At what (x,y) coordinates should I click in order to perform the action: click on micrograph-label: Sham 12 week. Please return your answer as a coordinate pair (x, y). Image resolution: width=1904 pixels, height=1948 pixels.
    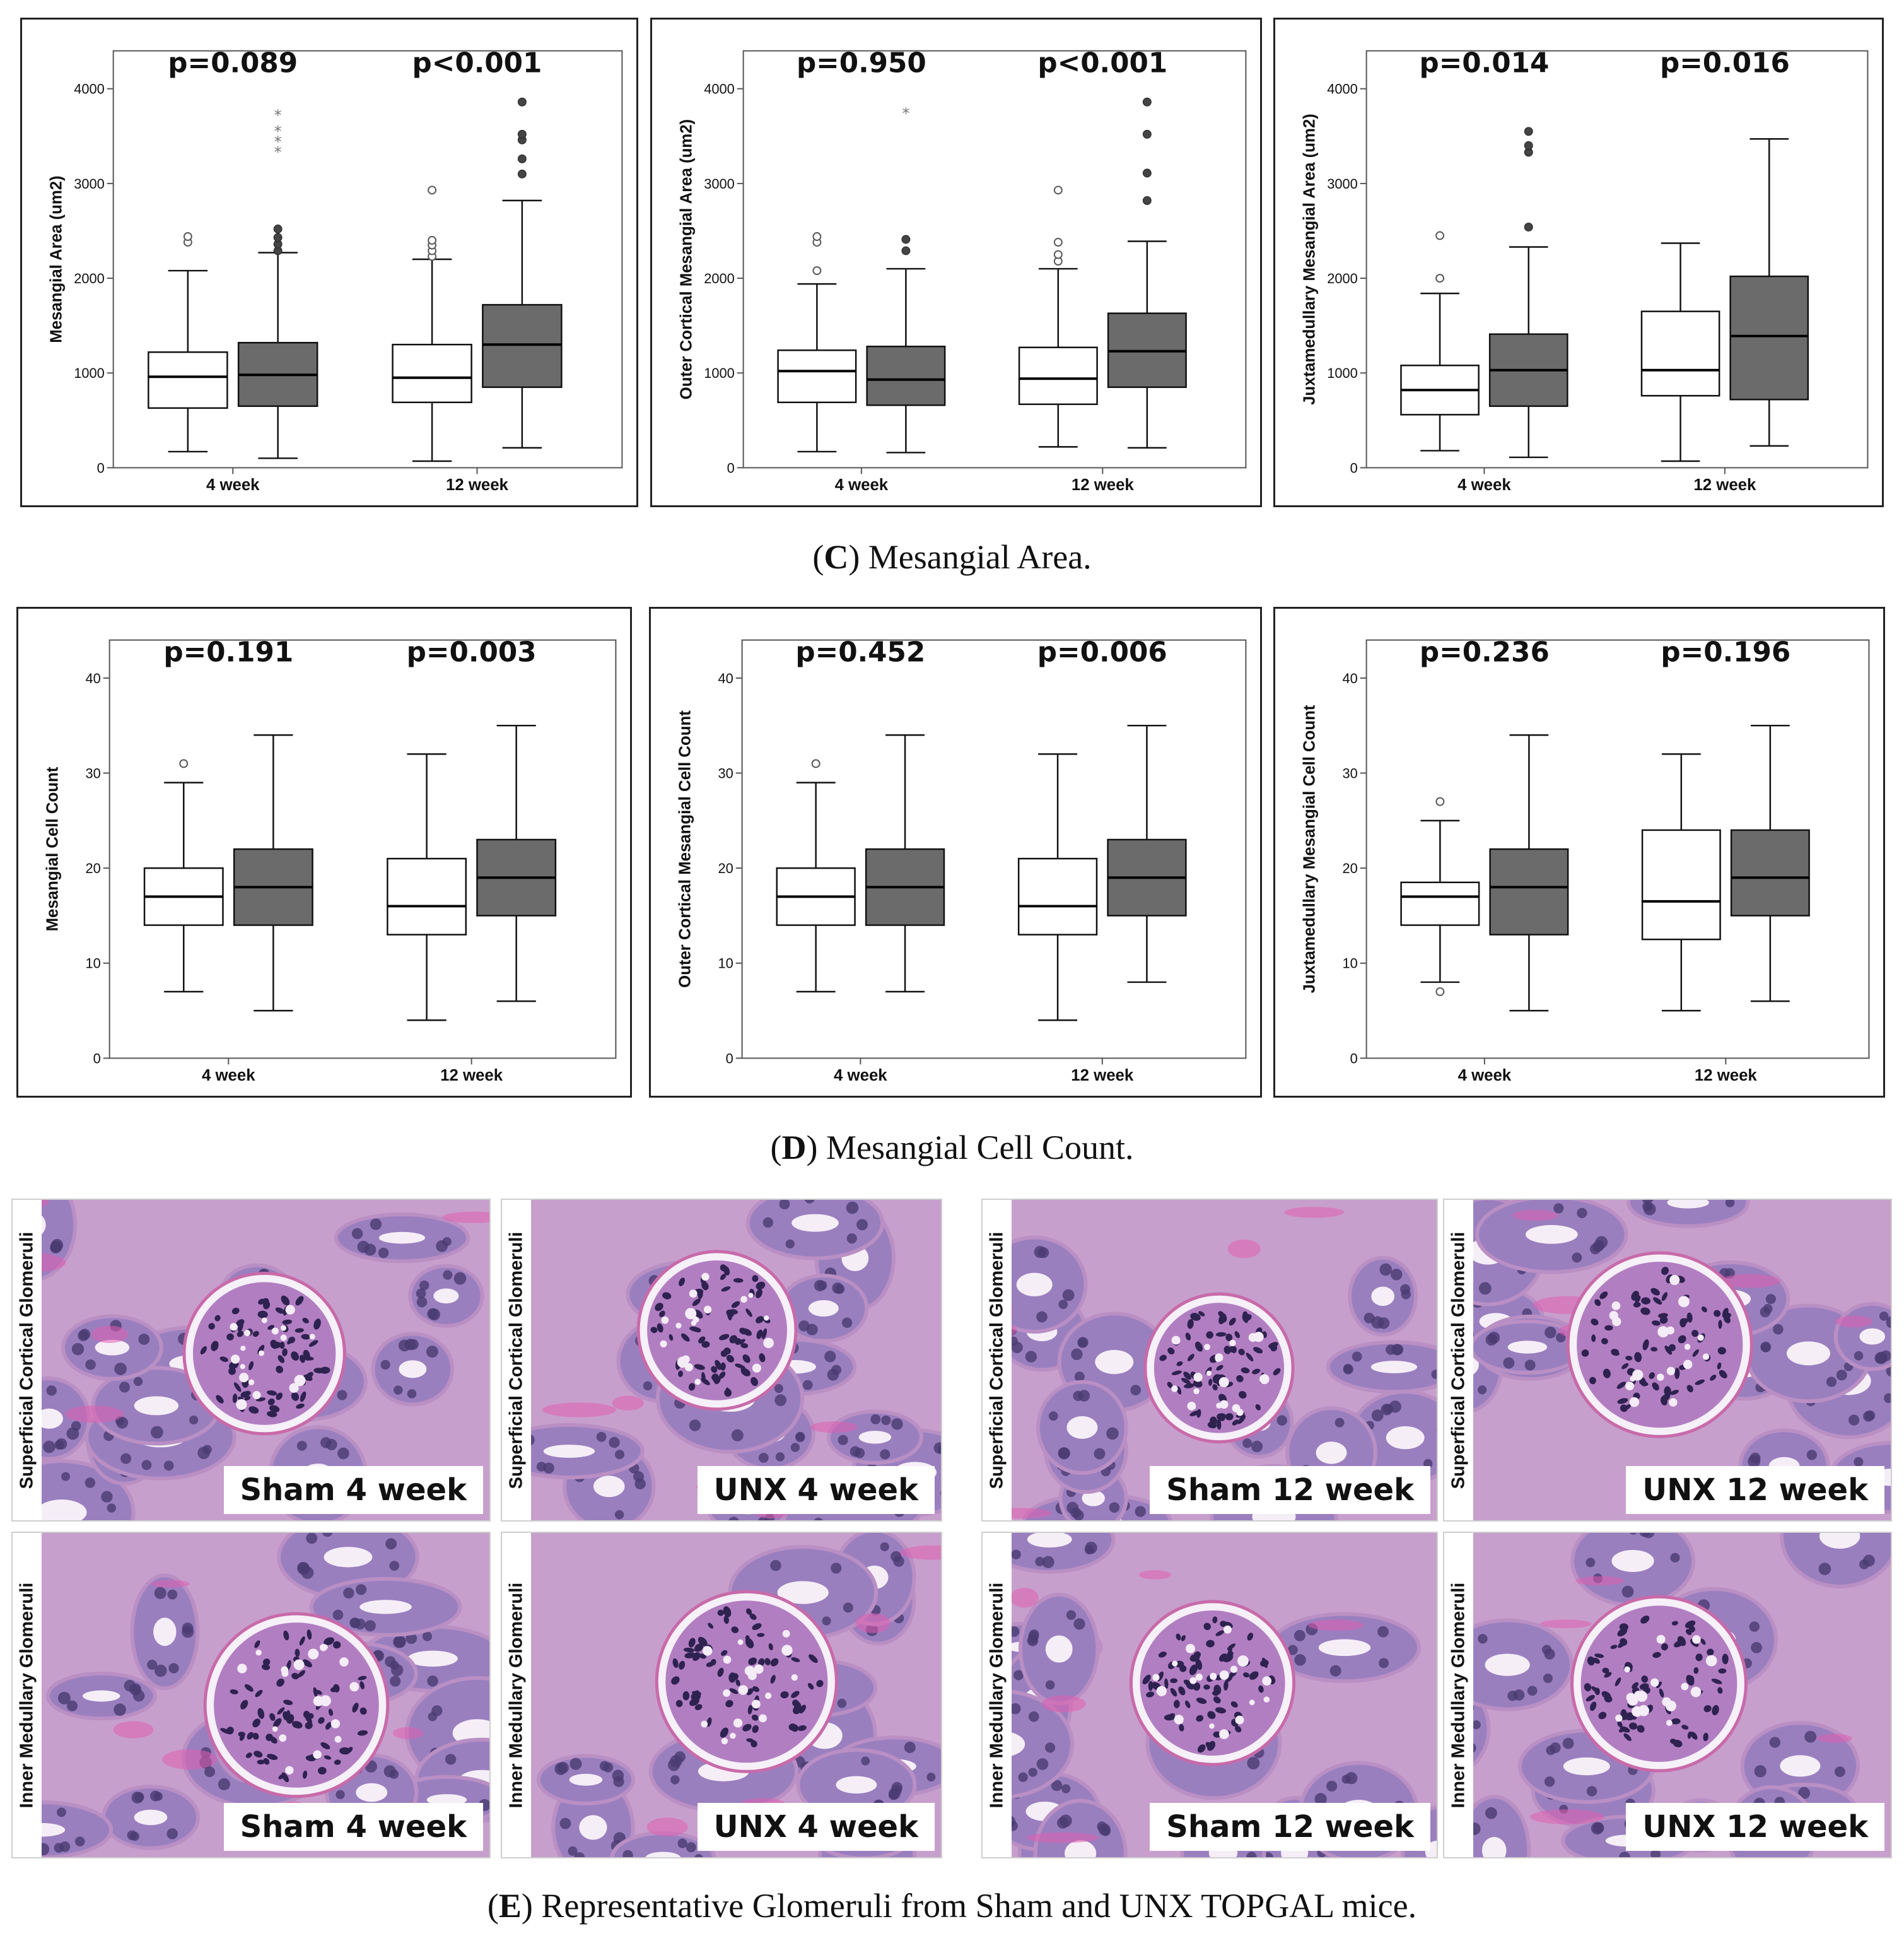
    Looking at the image, I should click on (1290, 1827).